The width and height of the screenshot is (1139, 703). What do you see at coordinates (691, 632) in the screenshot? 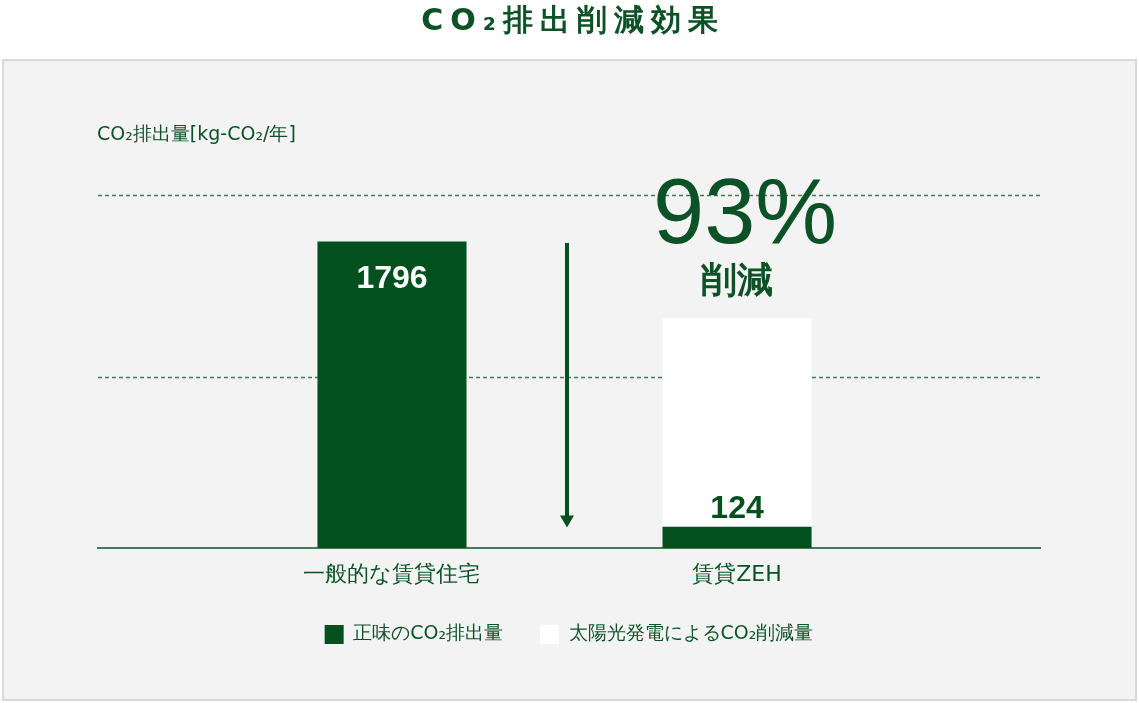
I see `legend-label: 太陽光発電によるCO₂削減量` at bounding box center [691, 632].